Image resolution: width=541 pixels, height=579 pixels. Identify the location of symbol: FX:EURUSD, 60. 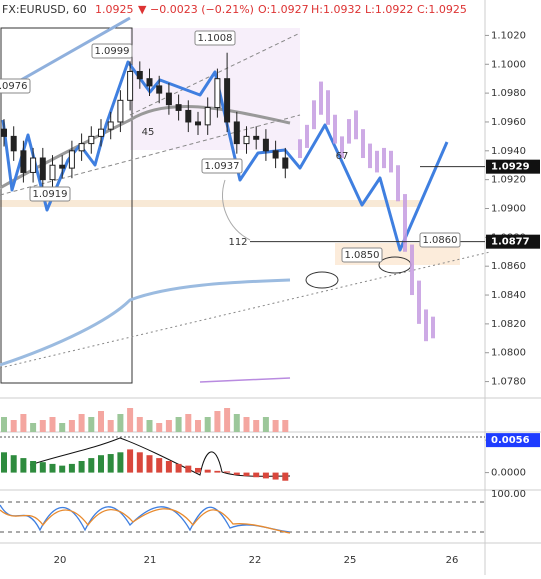
(44, 9).